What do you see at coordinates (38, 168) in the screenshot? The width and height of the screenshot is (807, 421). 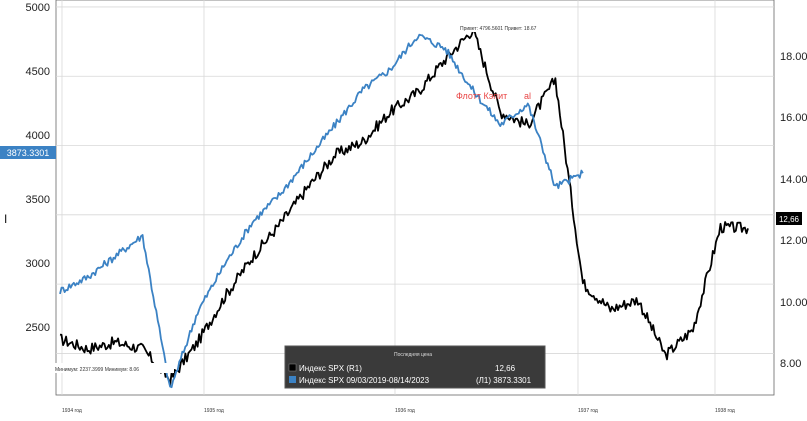 I see `left-axis: 5000 4500 4000 3500 3000 2500` at bounding box center [38, 168].